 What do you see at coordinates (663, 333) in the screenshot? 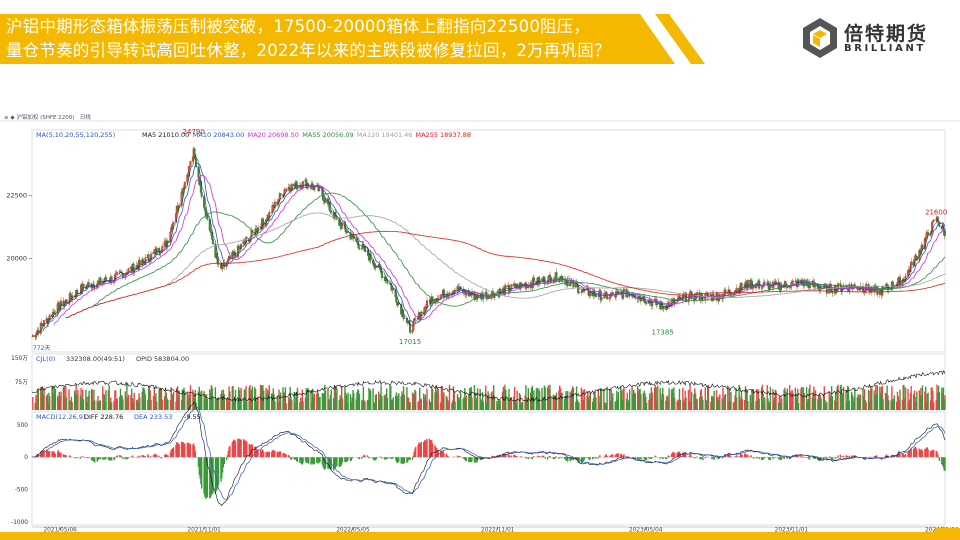
I see `price-annotation: 17385` at bounding box center [663, 333].